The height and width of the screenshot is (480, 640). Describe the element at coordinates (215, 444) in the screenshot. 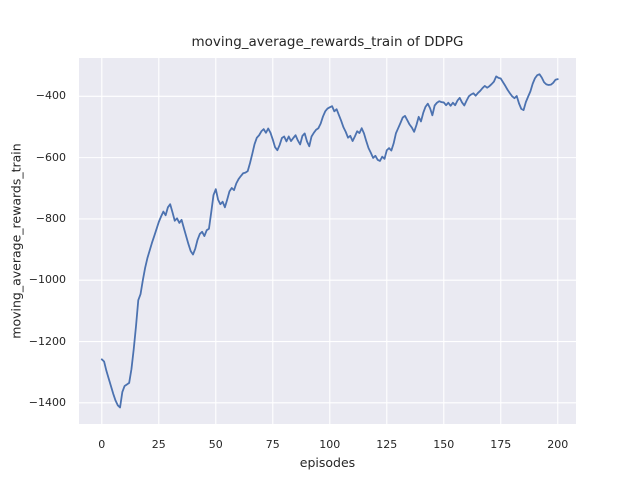

I see `x-tick-label: 50` at that location.